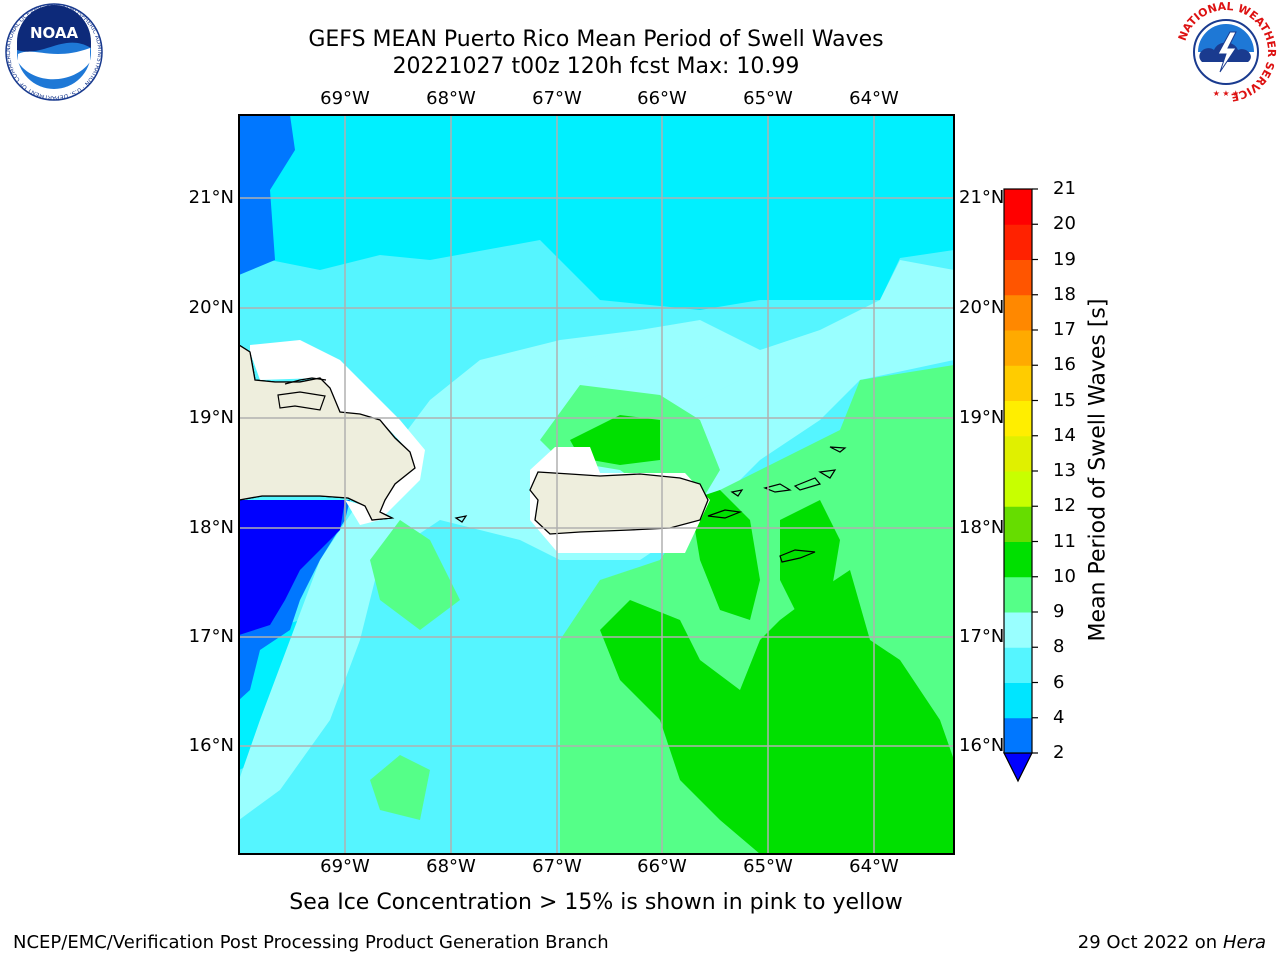 This screenshot has height=960, width=1280. I want to click on colorbar-title: Mean Period of Swell Waves [s], so click(1098, 470).